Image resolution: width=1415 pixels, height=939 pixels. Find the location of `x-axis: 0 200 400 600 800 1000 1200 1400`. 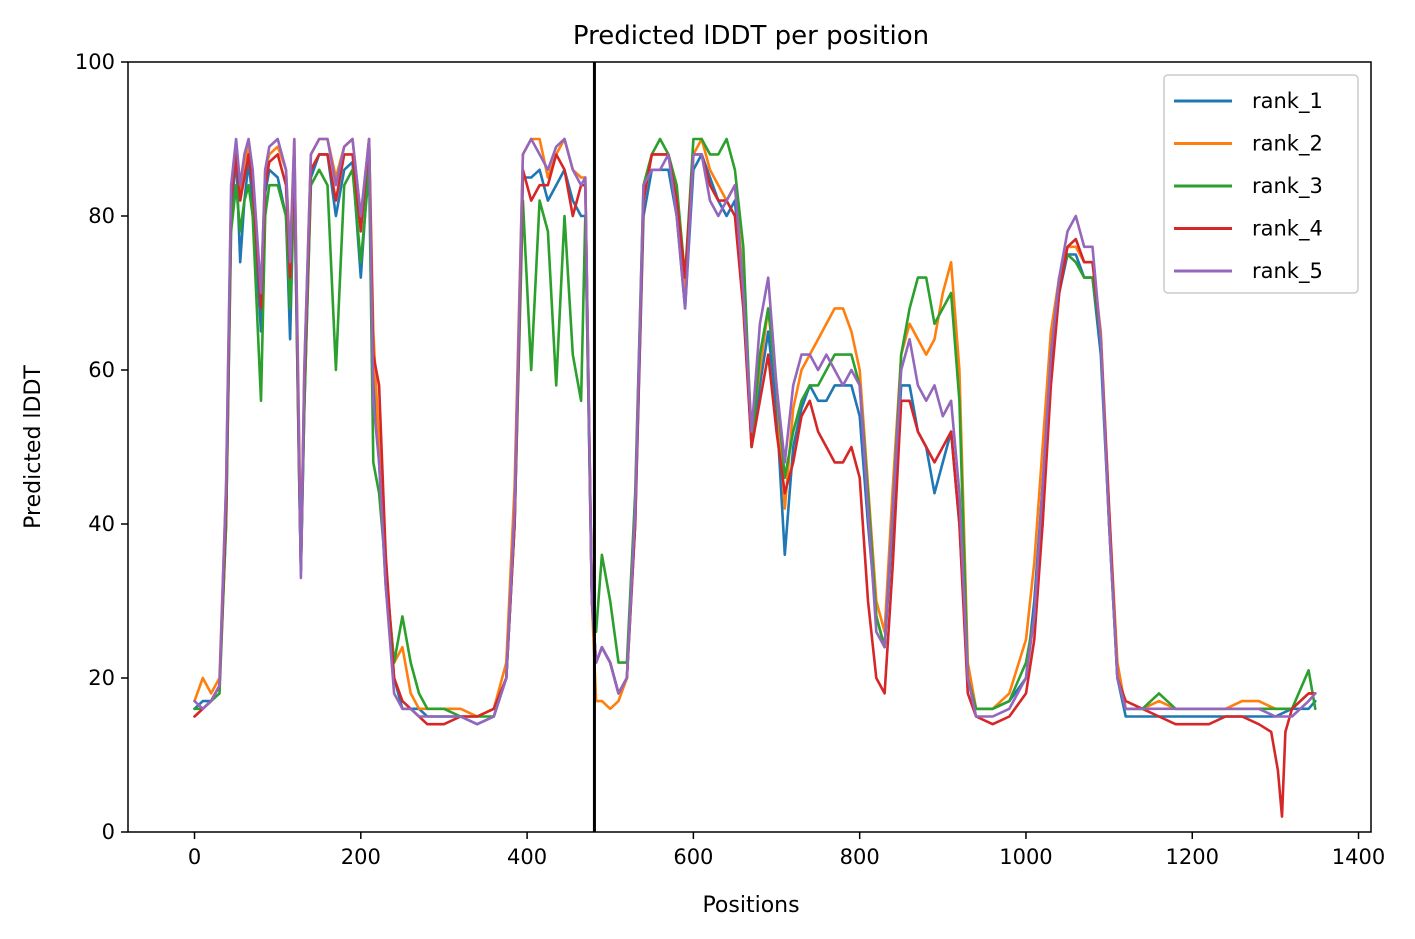

x-axis: 0 200 400 600 800 1000 1200 1400 is located at coordinates (786, 850).